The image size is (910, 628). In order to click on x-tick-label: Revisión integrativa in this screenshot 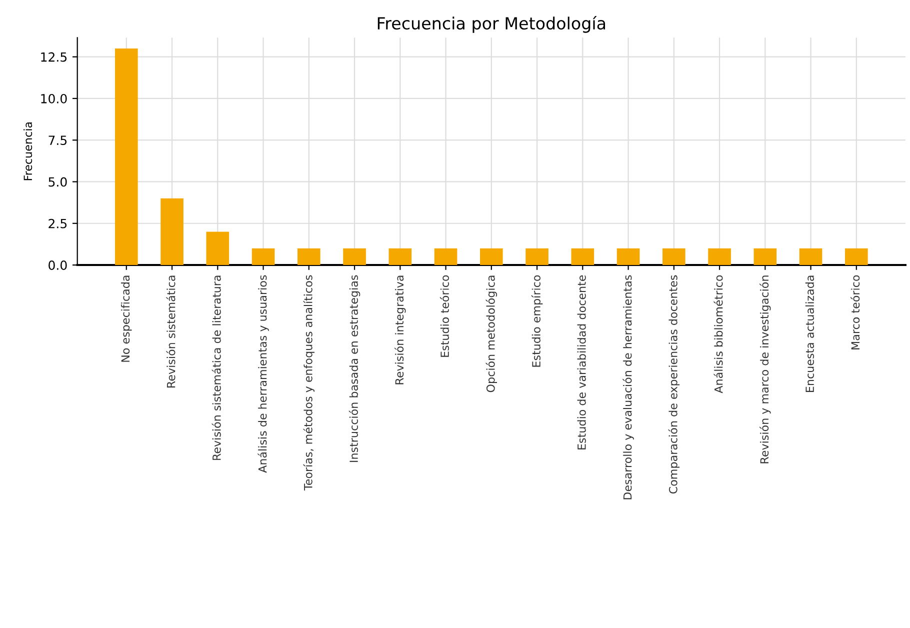, I will do `click(400, 330)`.